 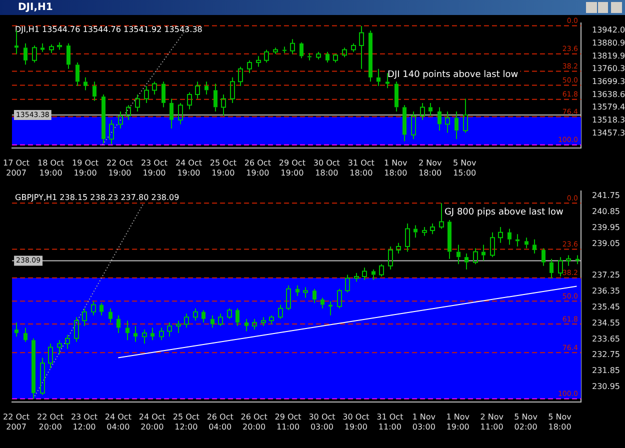 What do you see at coordinates (430, 168) in the screenshot?
I see `x-tick-label: 2 Nov 18:00` at bounding box center [430, 168].